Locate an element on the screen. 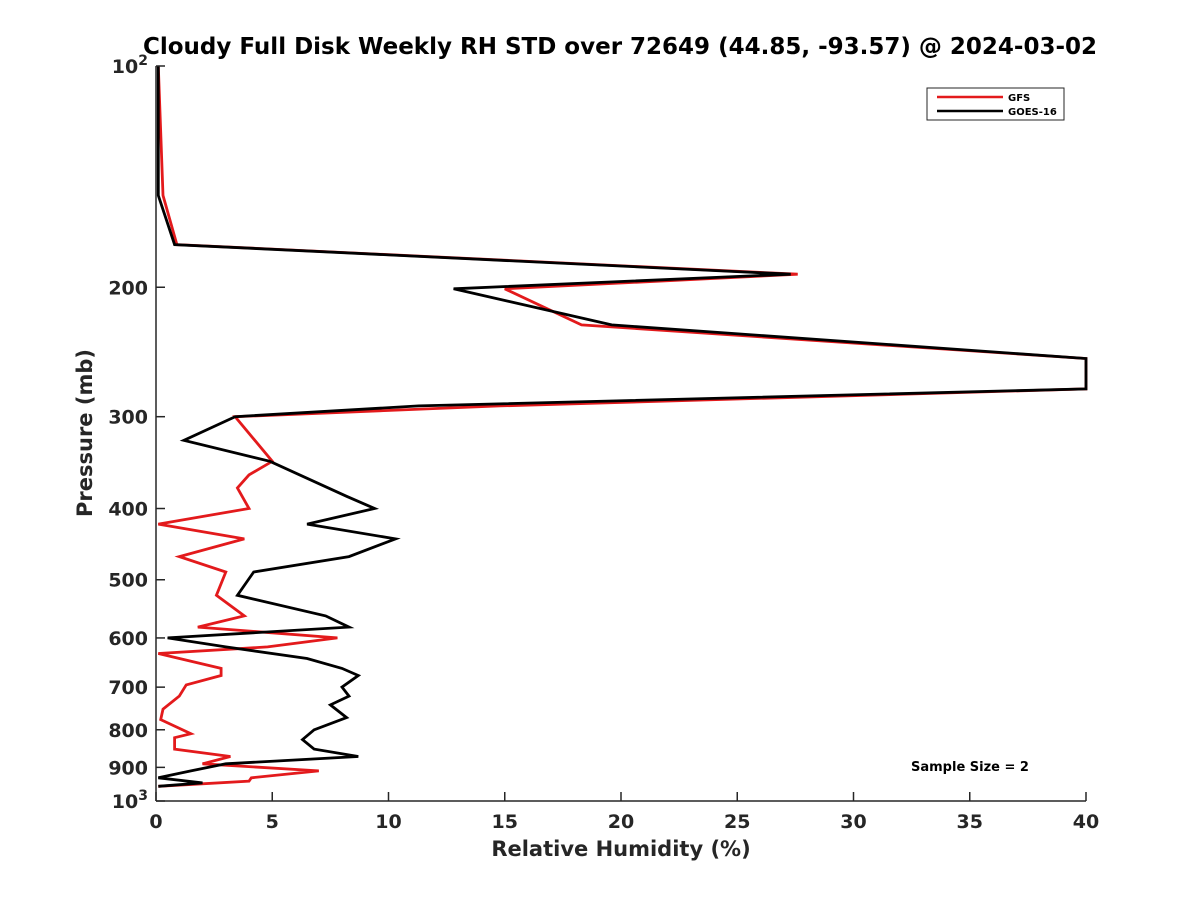  x-tick-label: 10 is located at coordinates (388, 822).